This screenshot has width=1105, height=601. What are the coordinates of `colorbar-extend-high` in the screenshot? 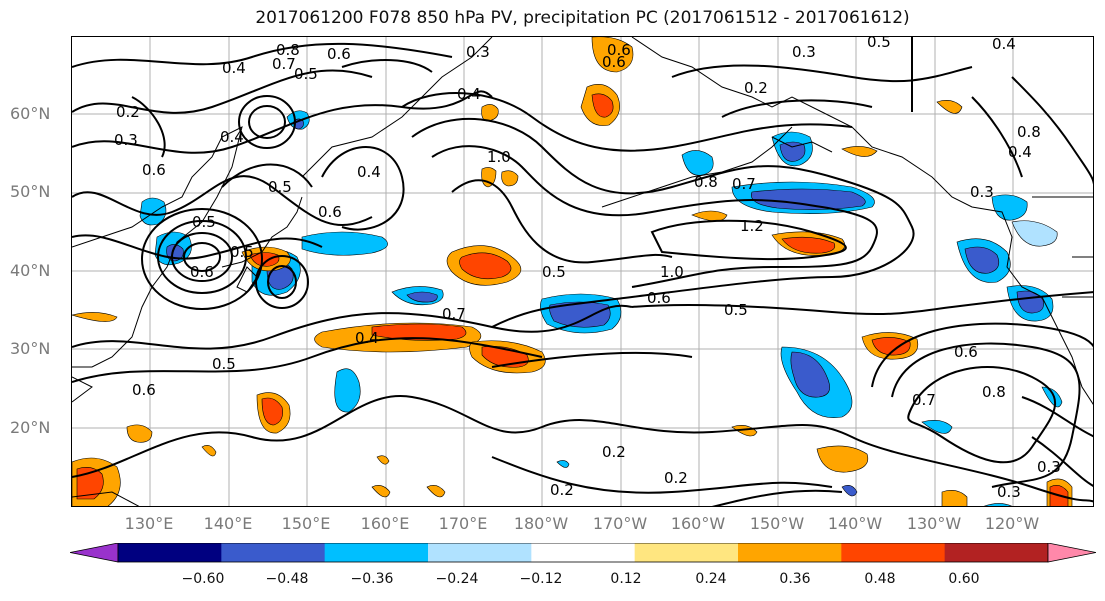 It's located at (1072, 552).